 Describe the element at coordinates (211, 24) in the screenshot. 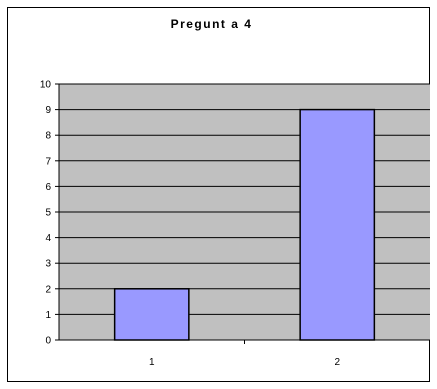

I see `chart-title: Pregunt a 4` at that location.